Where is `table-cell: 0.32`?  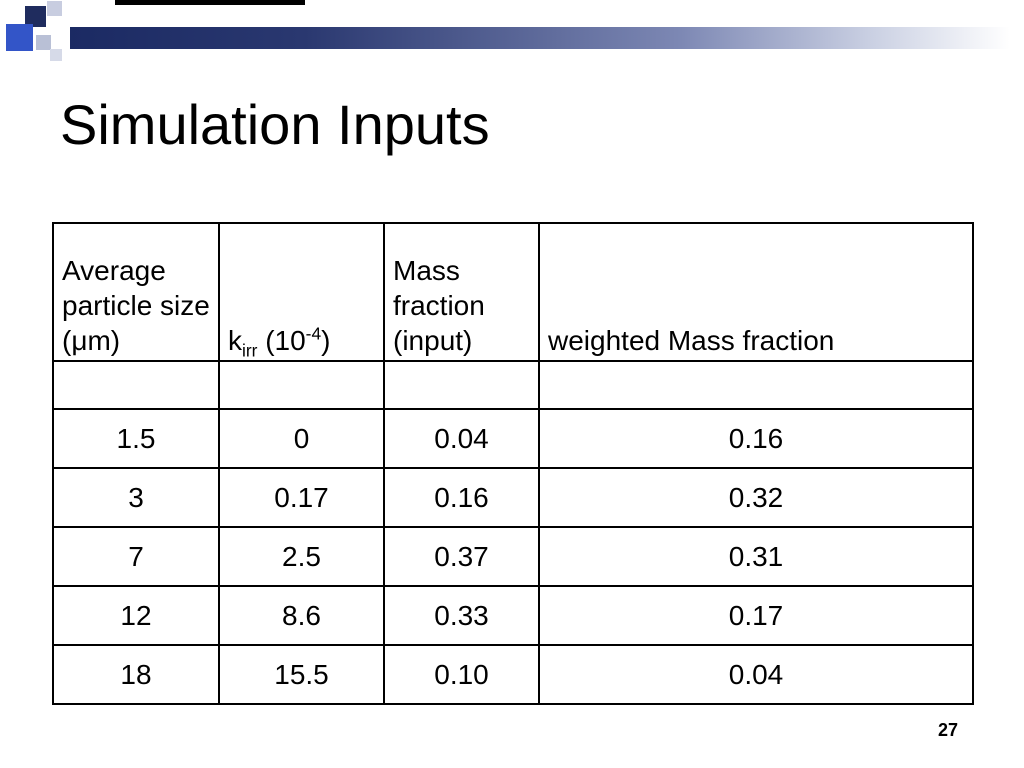
table-cell: 0.32 is located at coordinates (756, 497).